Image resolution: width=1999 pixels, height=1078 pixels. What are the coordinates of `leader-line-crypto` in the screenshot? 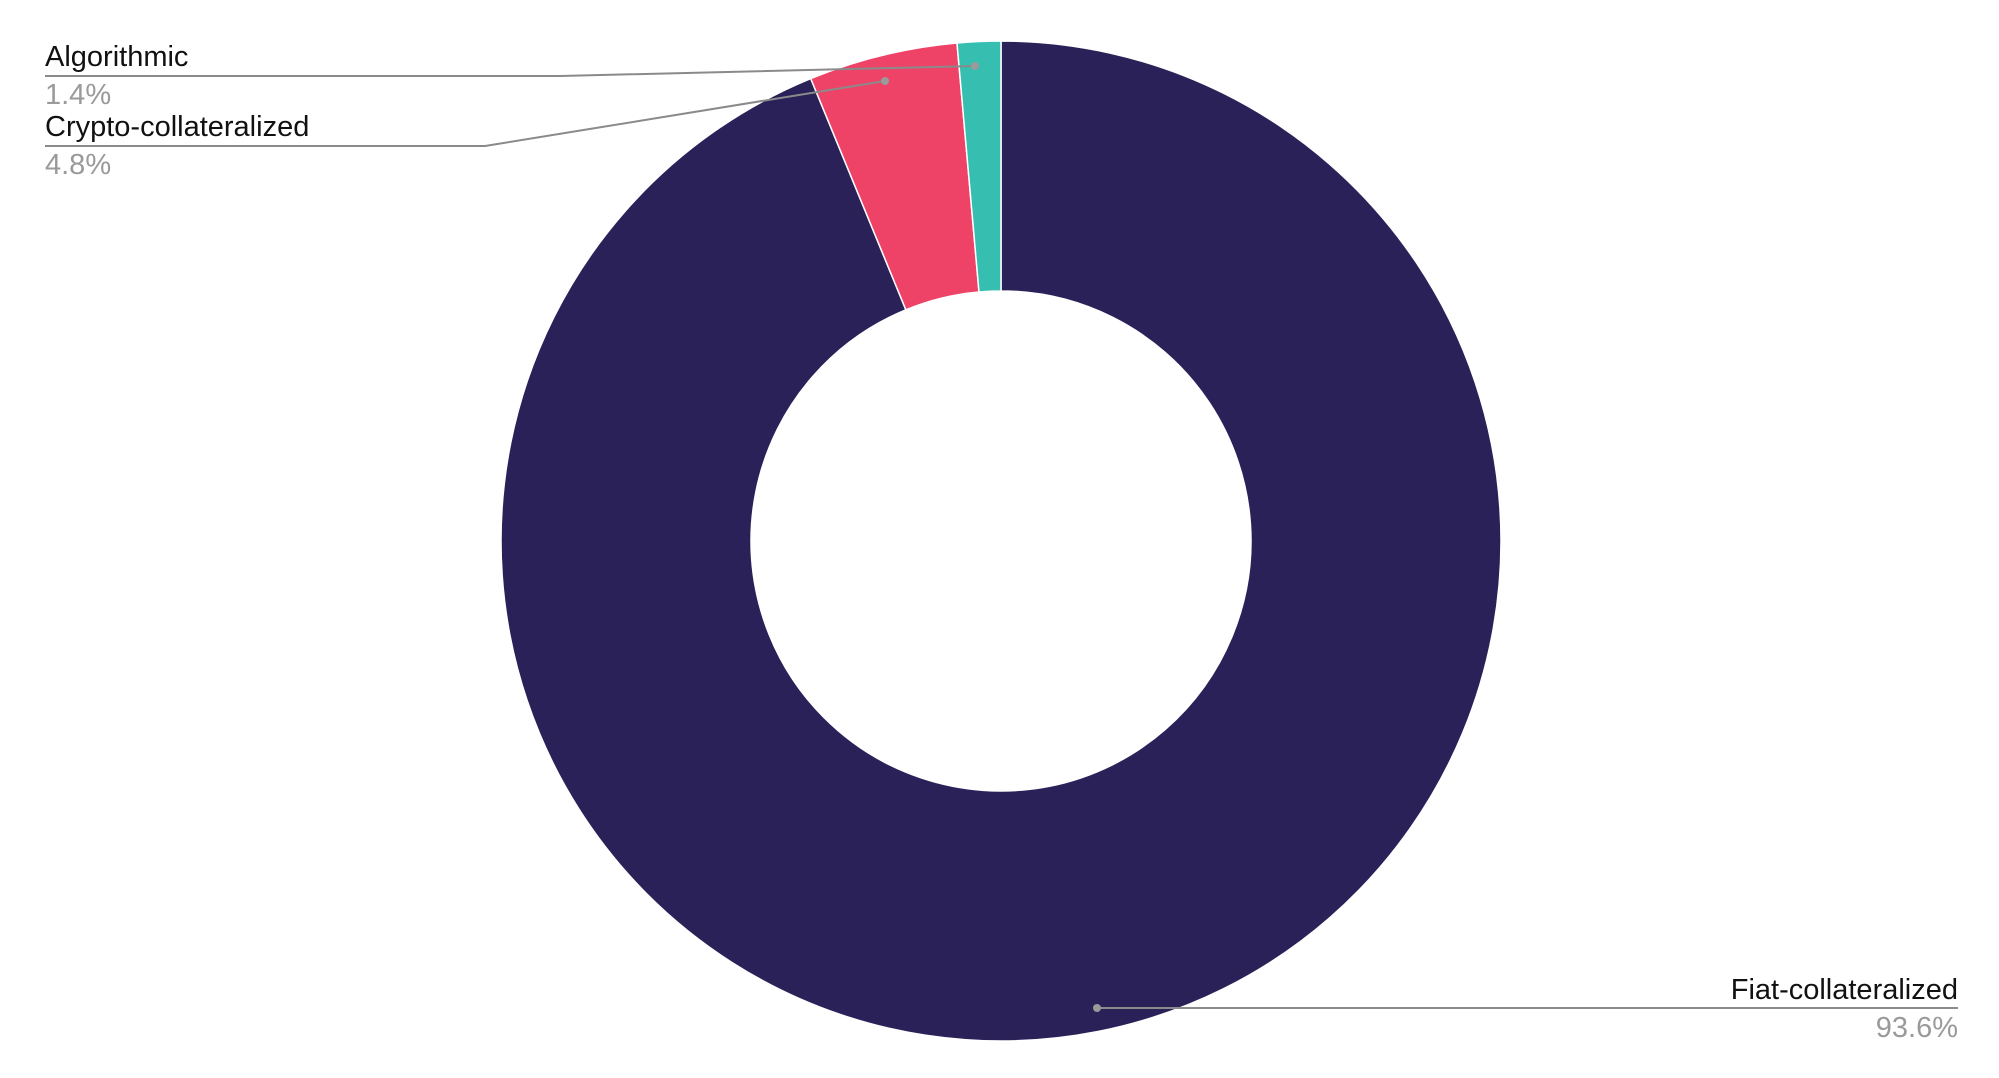 It's located at (465, 113).